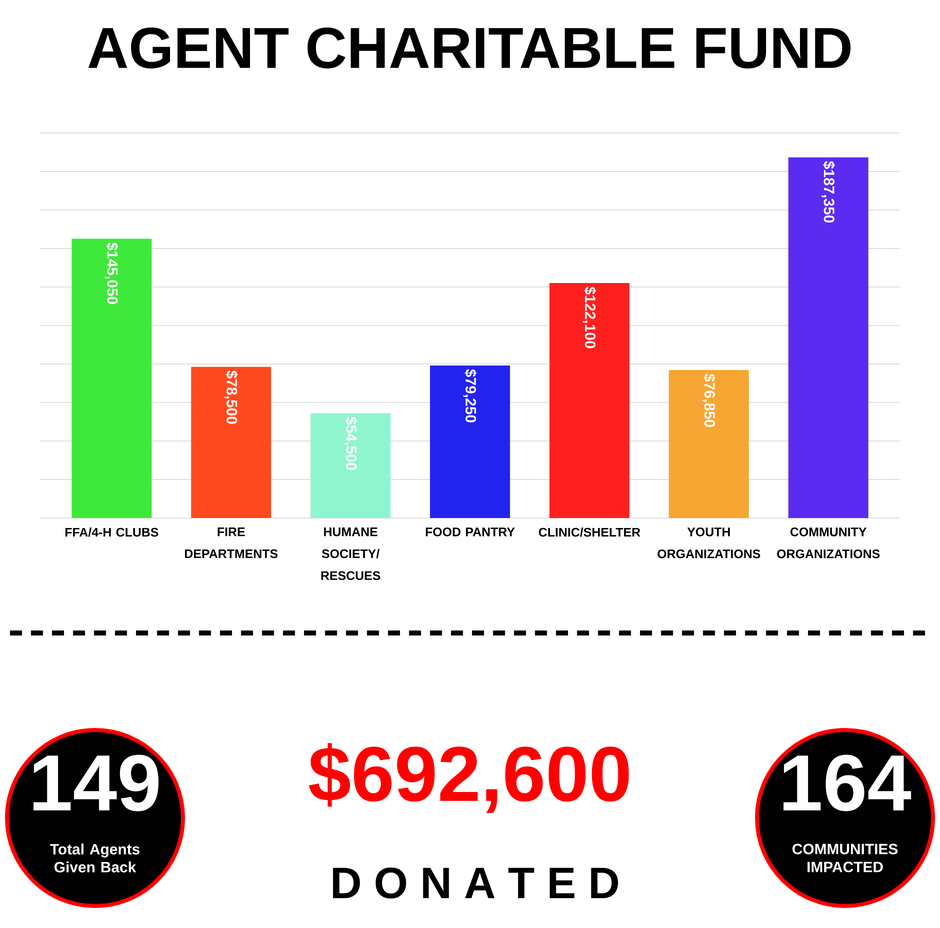 The width and height of the screenshot is (940, 928). What do you see at coordinates (475, 883) in the screenshot?
I see `text: D O N A T E D` at bounding box center [475, 883].